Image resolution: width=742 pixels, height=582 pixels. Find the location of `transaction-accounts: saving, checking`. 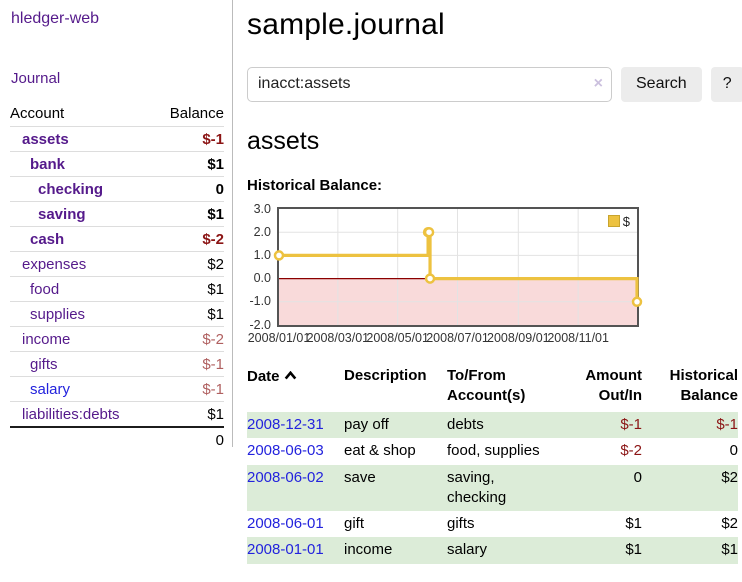

transaction-accounts: saving, checking is located at coordinates (506, 487).